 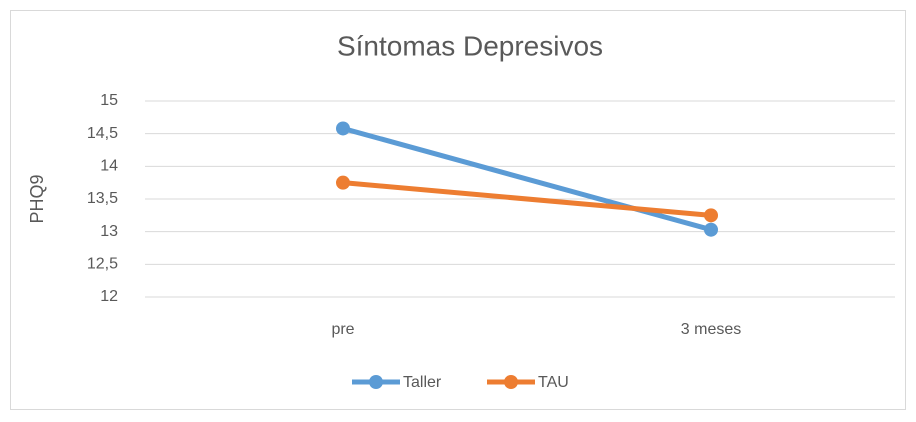 I want to click on y-tick-label: 15, so click(x=109, y=100).